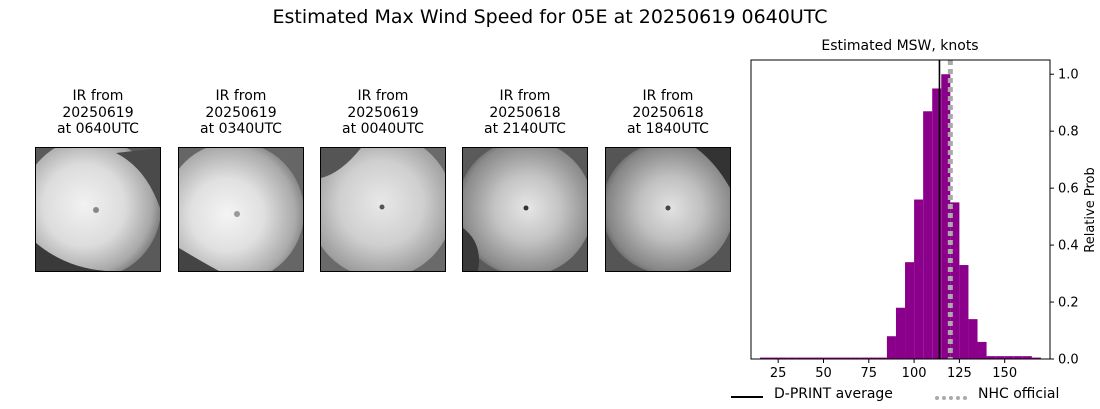 Image resolution: width=1100 pixels, height=409 pixels. Describe the element at coordinates (823, 373) in the screenshot. I see `x-tick-label: 50` at that location.